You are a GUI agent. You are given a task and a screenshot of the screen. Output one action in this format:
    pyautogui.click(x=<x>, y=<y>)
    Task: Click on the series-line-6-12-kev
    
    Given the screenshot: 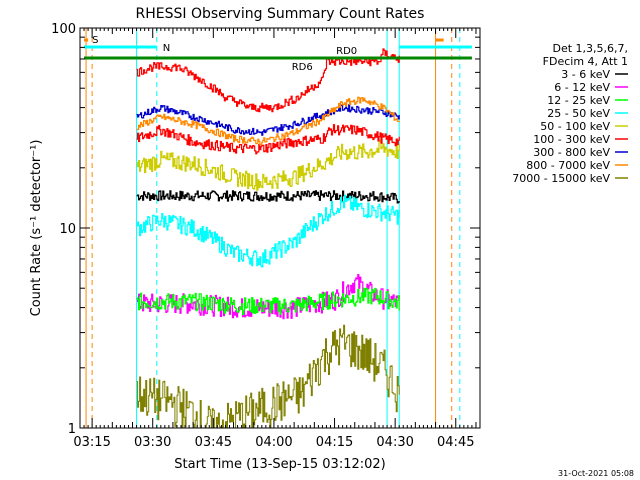 What is the action you would take?
    pyautogui.click(x=268, y=297)
    